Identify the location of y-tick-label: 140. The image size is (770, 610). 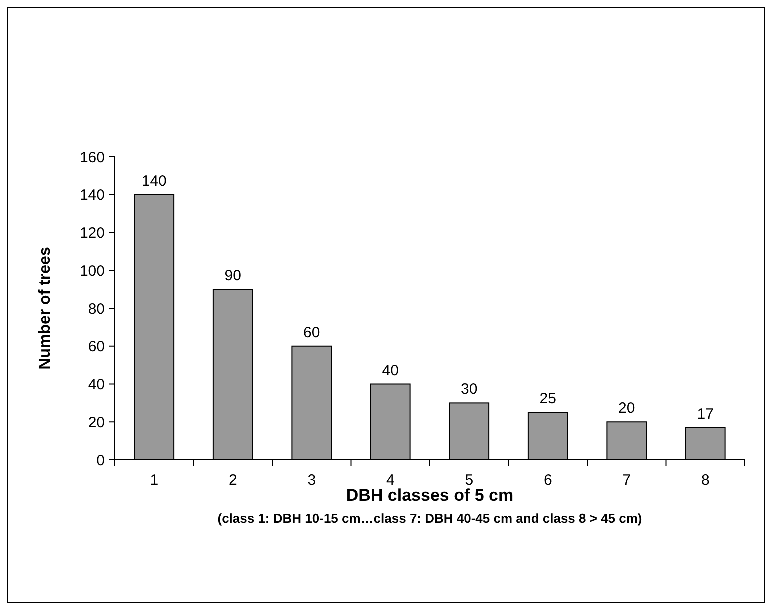
(92, 195).